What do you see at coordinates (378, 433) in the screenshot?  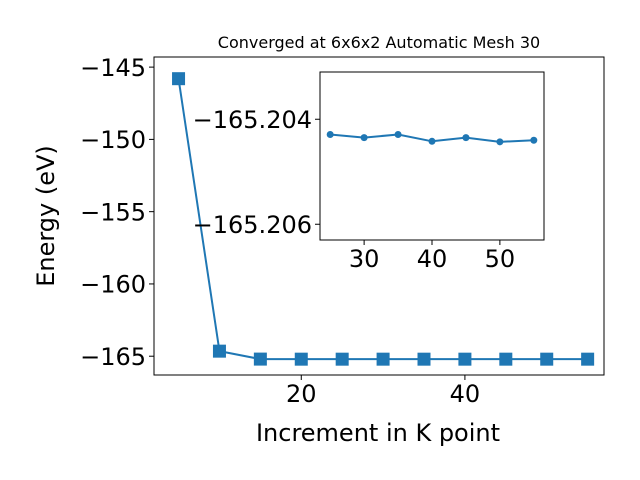 I see `x-axis-label: Increment in K point` at bounding box center [378, 433].